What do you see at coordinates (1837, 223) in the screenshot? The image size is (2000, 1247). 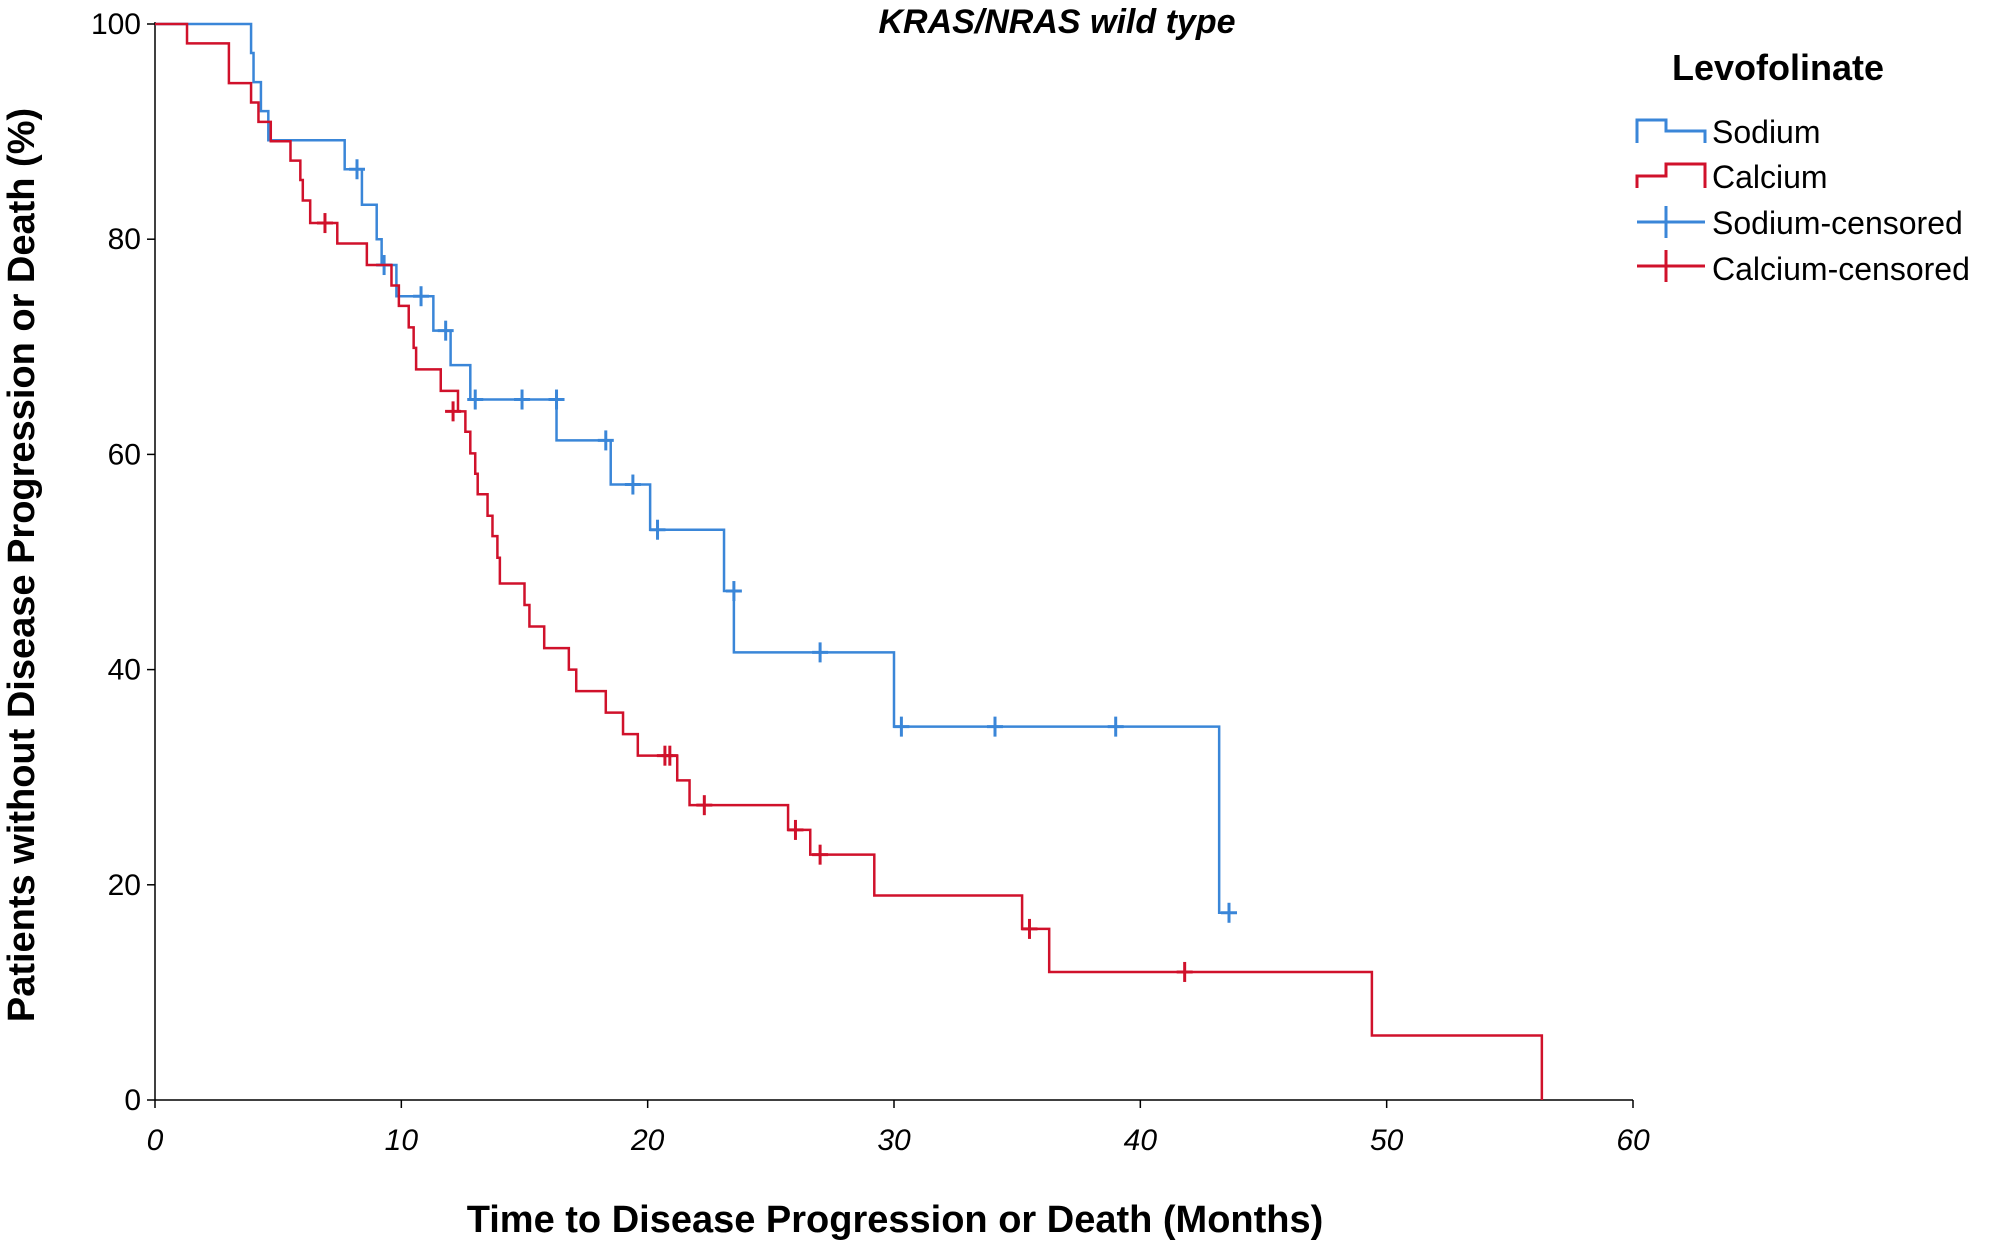 I see `legend-sodium-censored-label: Sodium-censored` at bounding box center [1837, 223].